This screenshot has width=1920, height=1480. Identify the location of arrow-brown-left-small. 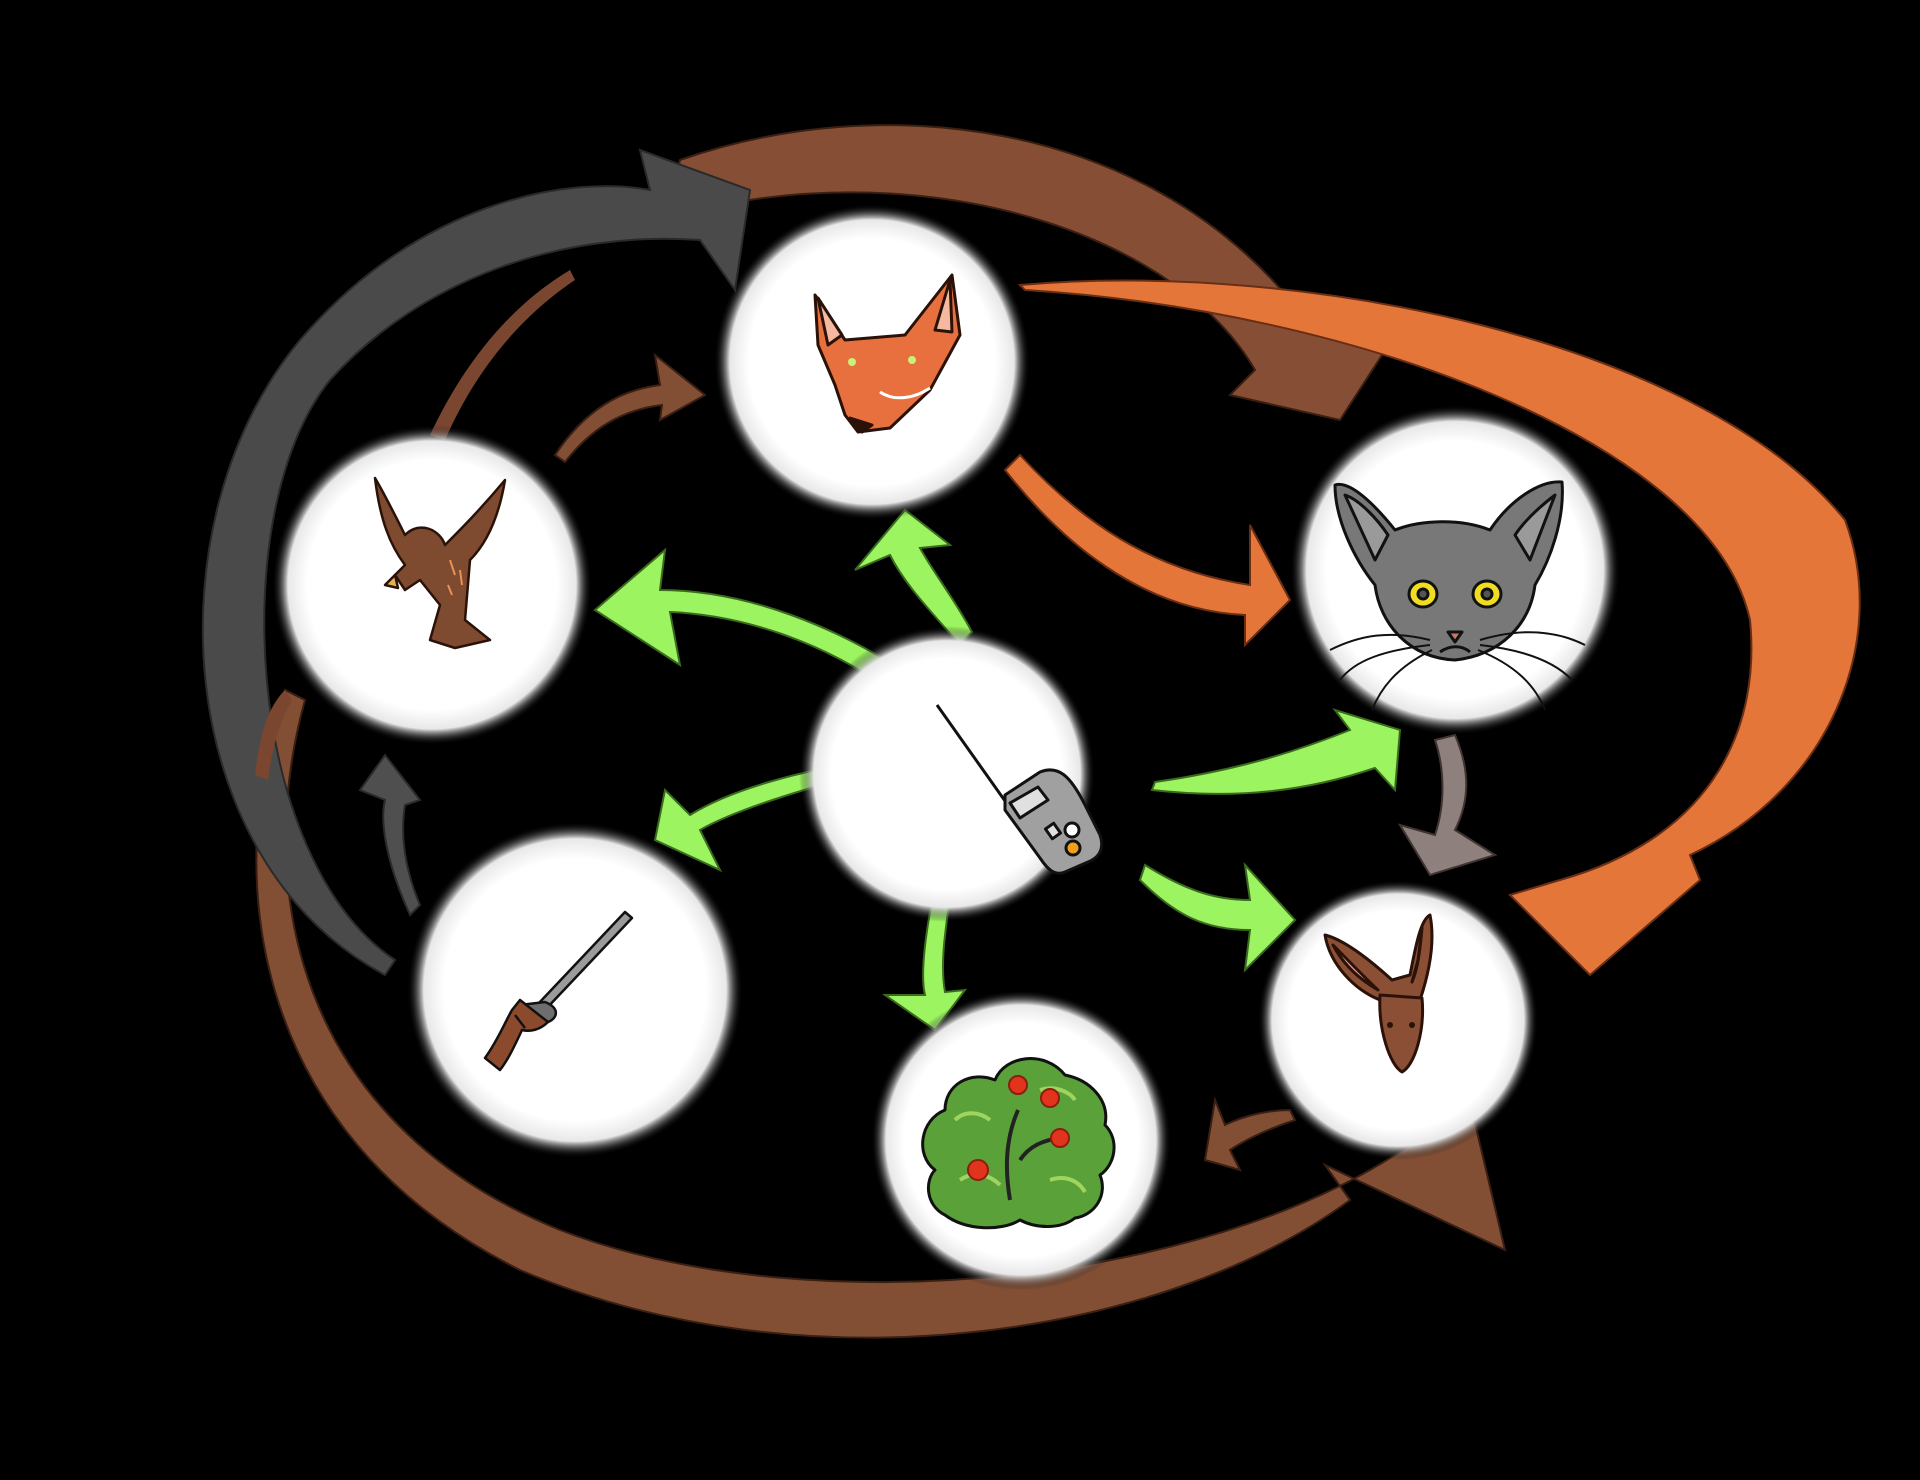
(273, 735).